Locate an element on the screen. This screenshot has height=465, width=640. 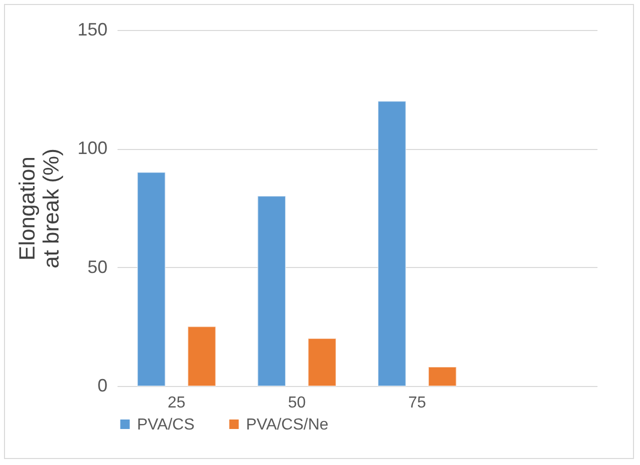
x-tick-label: 50 is located at coordinates (297, 403).